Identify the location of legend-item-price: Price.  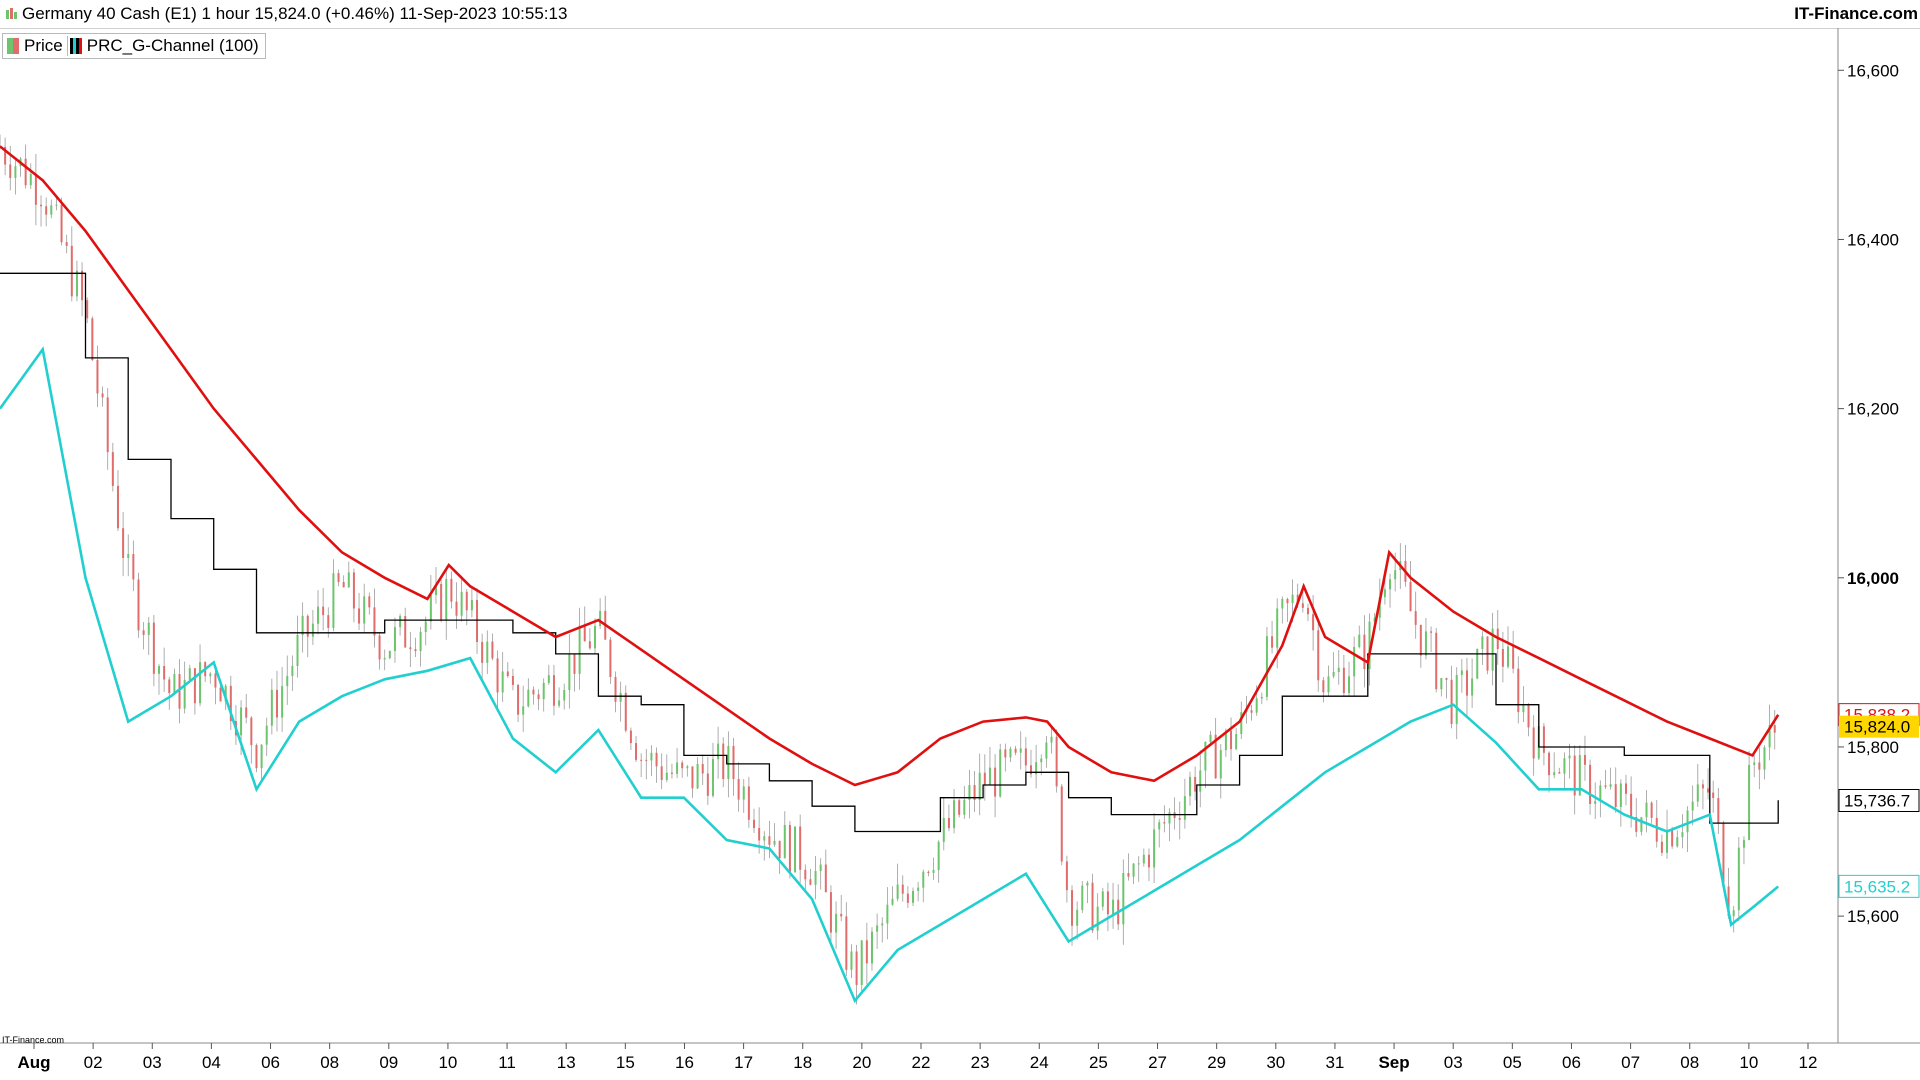
(36, 46).